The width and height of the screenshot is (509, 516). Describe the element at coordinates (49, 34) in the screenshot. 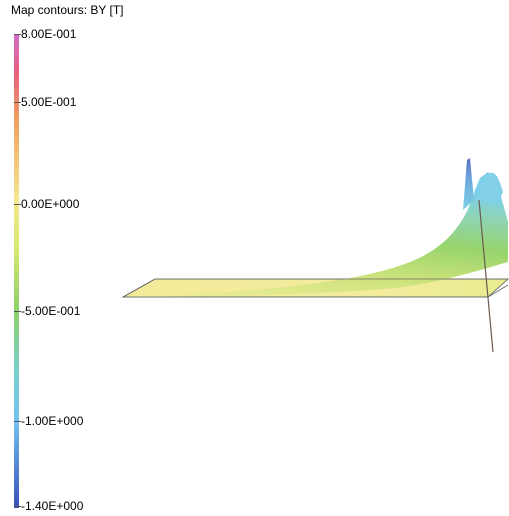

I see `legend-tick-label: 8.00E-001` at that location.